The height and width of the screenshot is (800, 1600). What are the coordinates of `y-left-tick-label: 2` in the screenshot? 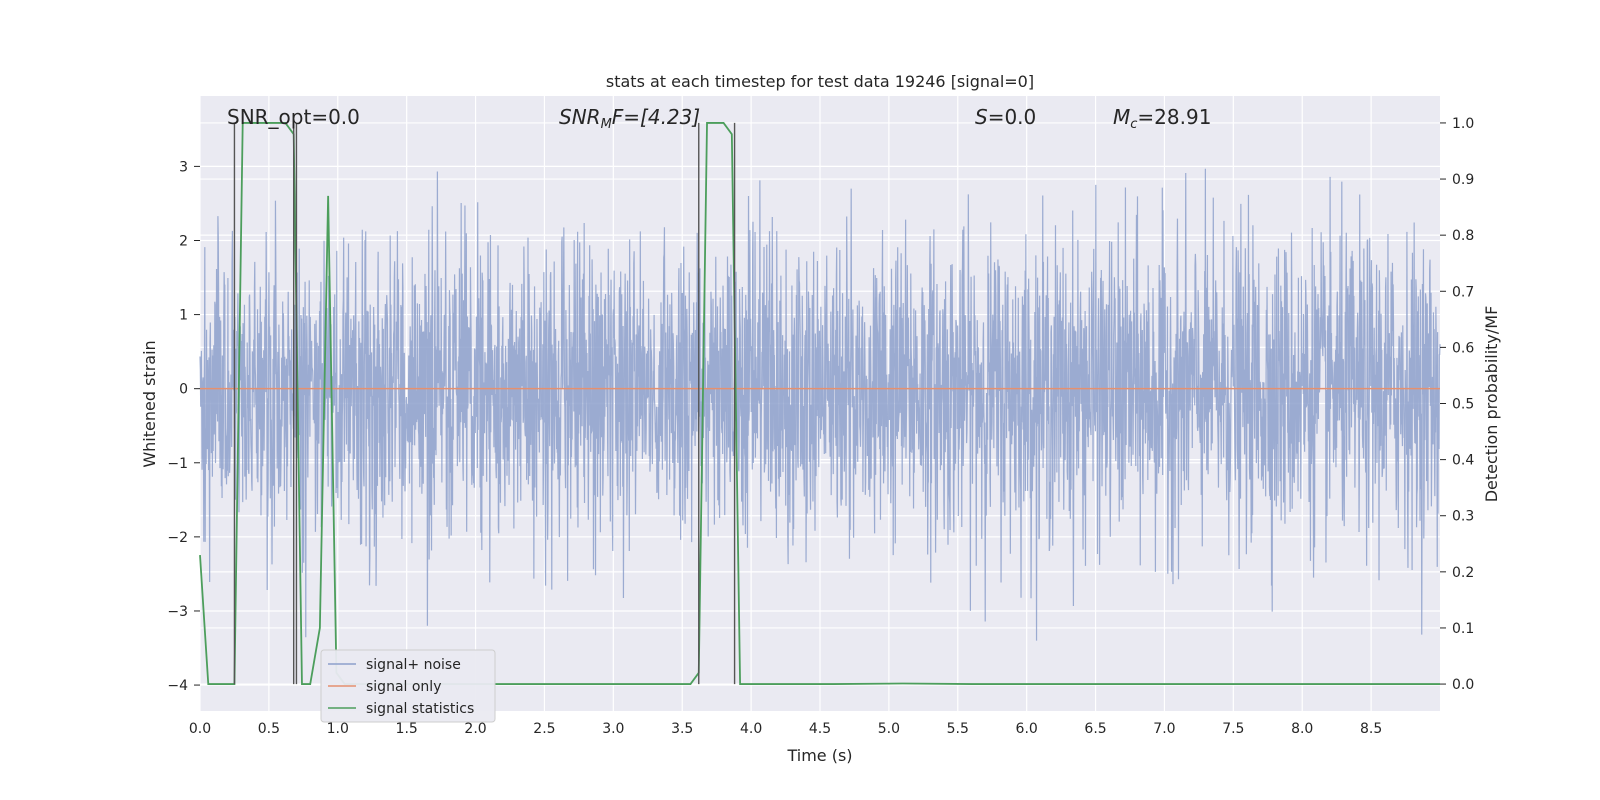 It's located at (183, 241).